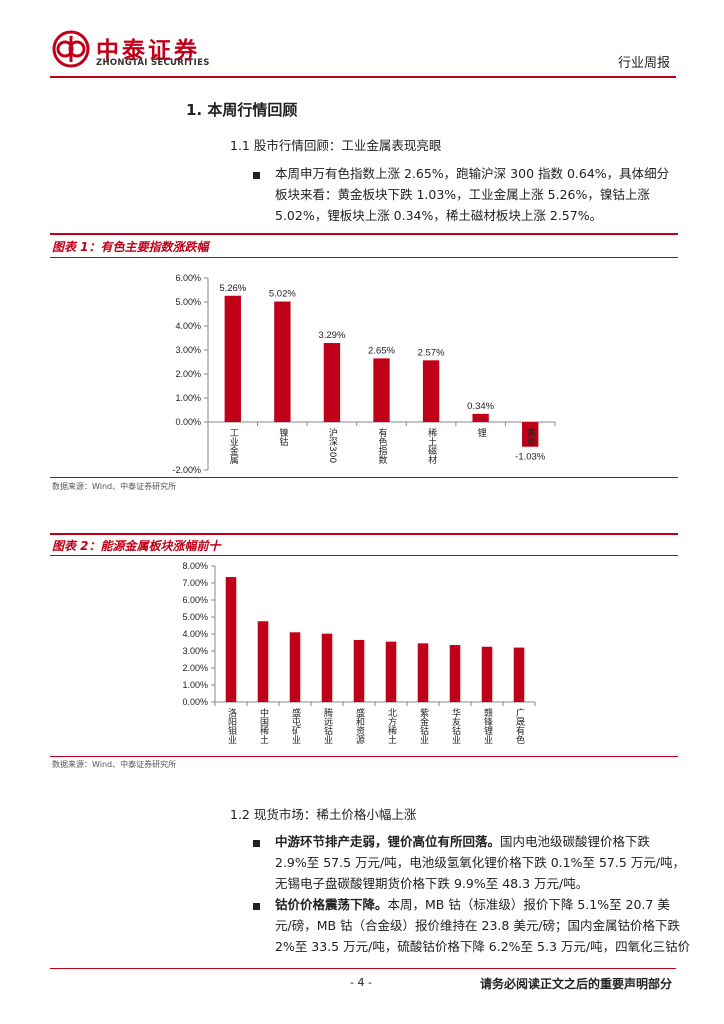 Image resolution: width=724 pixels, height=1024 pixels. Describe the element at coordinates (242, 110) in the screenshot. I see `section-1-title: 1. 本周行情回顾` at that location.